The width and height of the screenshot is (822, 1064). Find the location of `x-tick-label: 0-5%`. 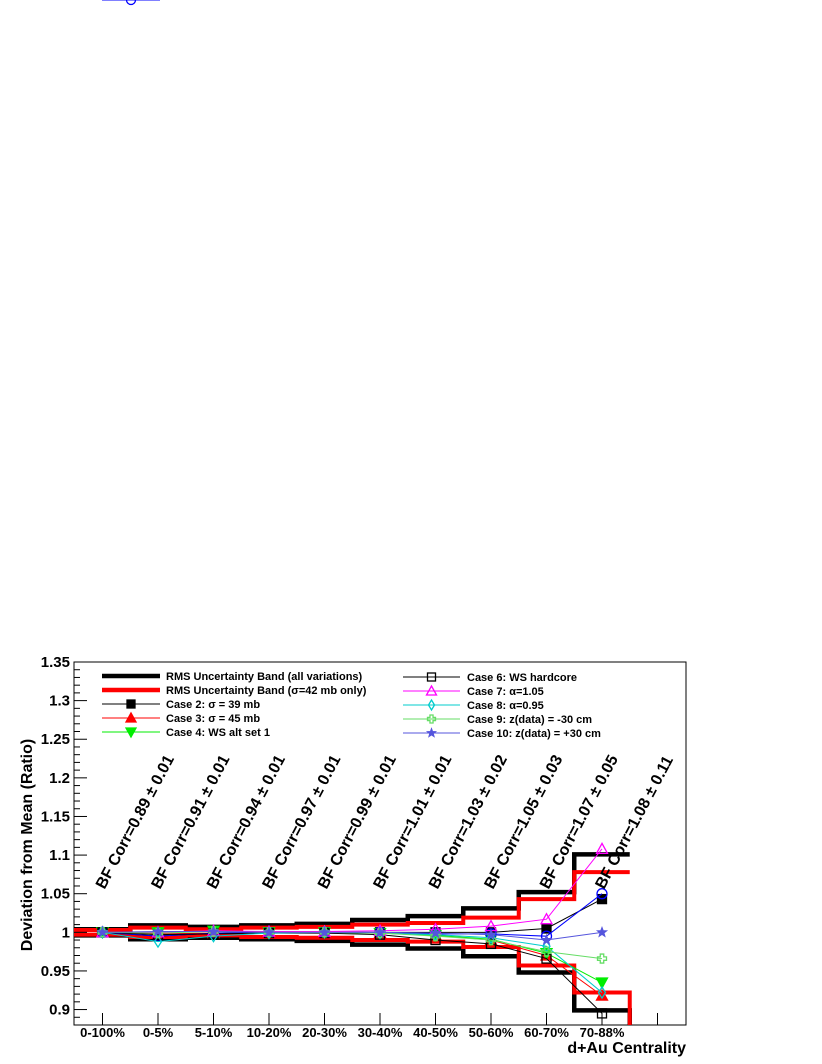

x-tick-label: 0-5% is located at coordinates (158, 1032).